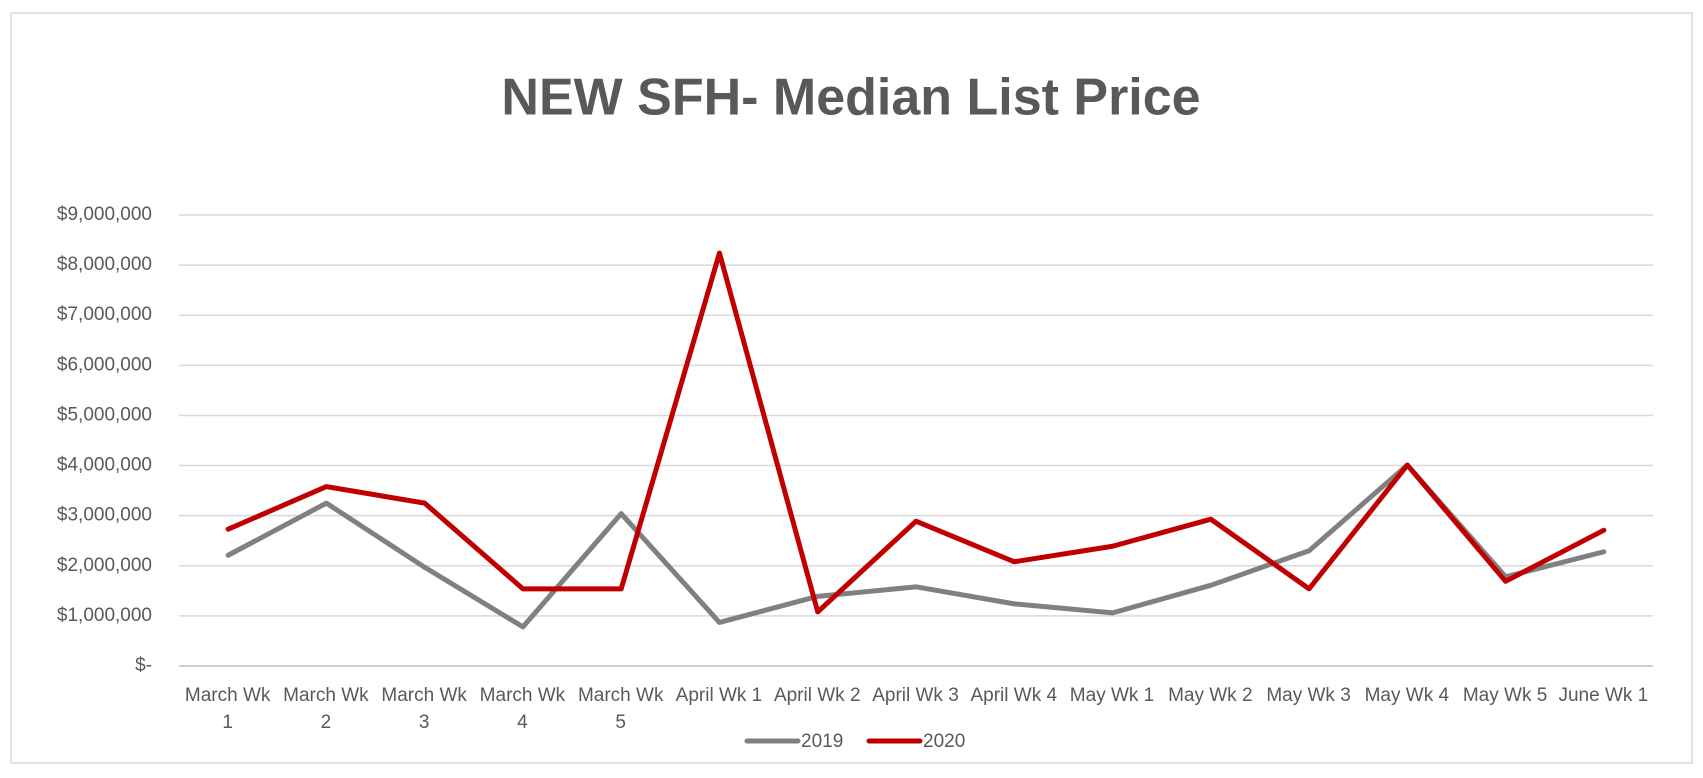 The width and height of the screenshot is (1703, 778). I want to click on y-tick-label: $9,000,000, so click(104, 214).